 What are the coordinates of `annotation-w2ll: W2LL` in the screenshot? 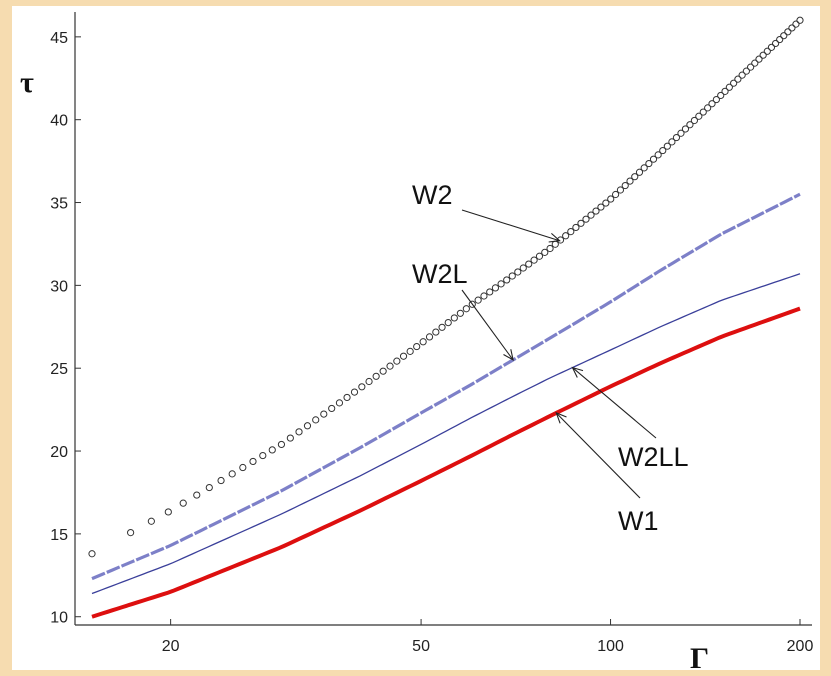 It's located at (630, 419).